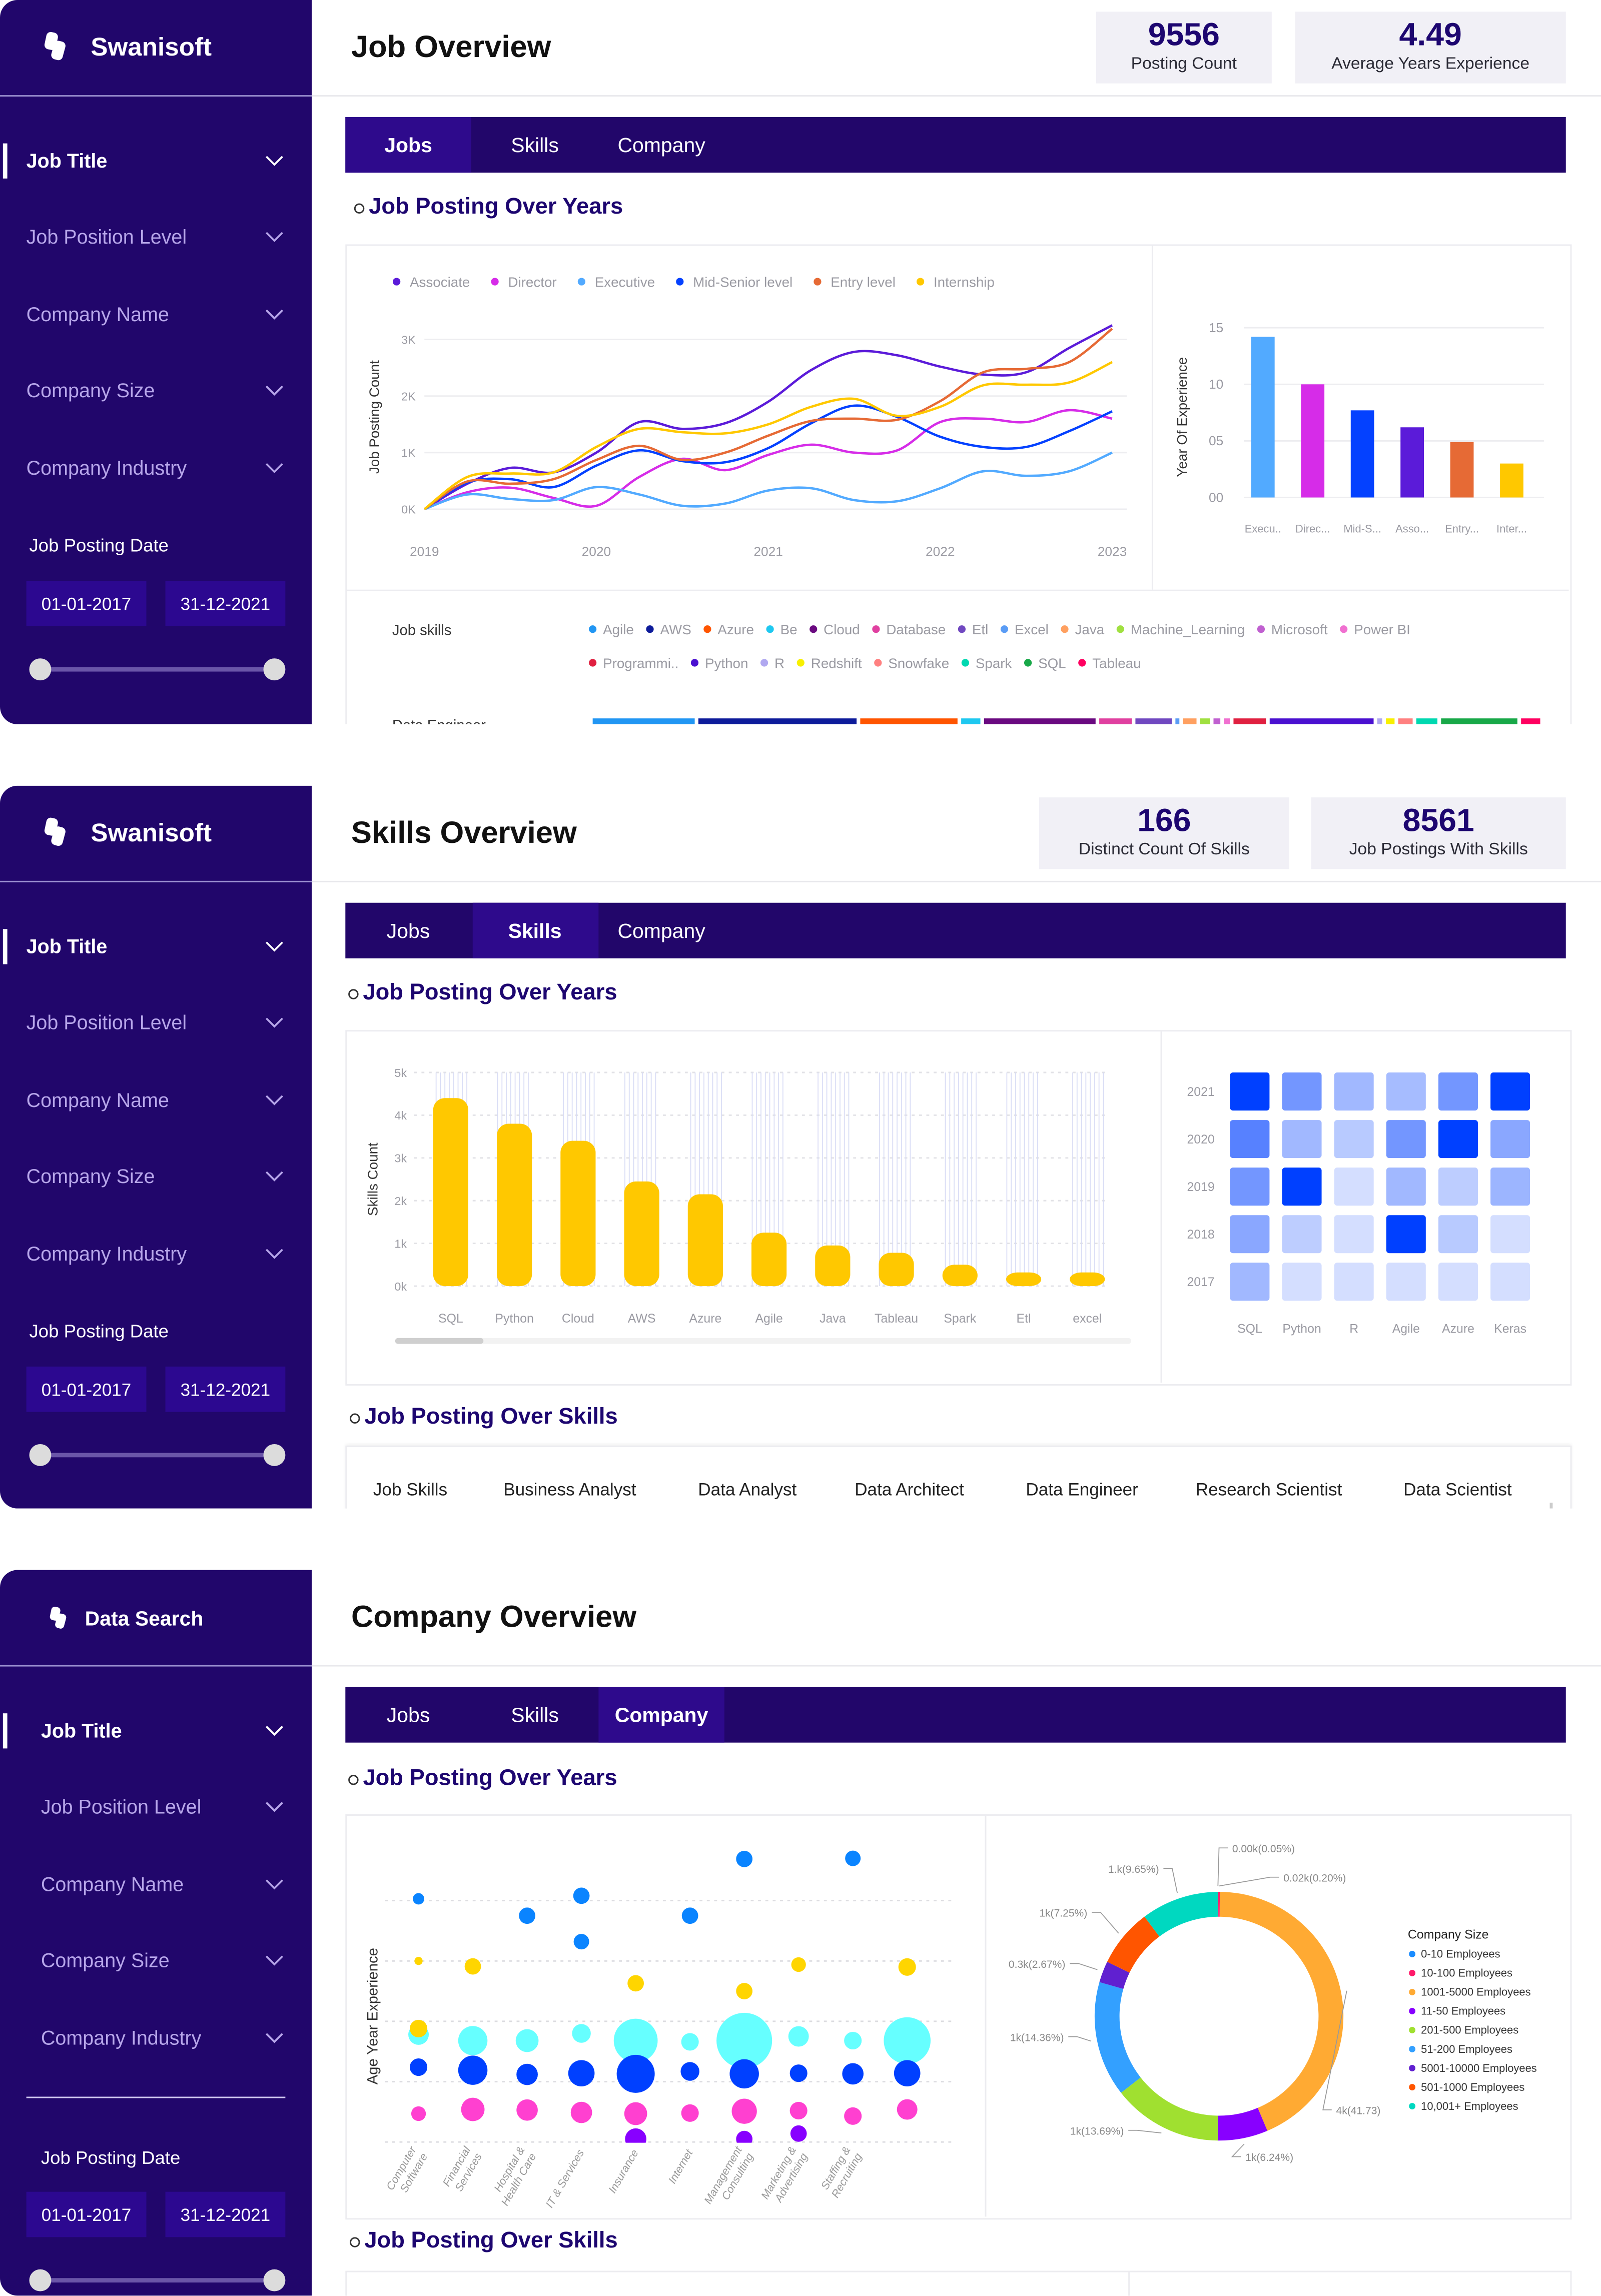 This screenshot has width=1601, height=2296. Describe the element at coordinates (411, 1490) in the screenshot. I see `table-header: Job Skills` at that location.